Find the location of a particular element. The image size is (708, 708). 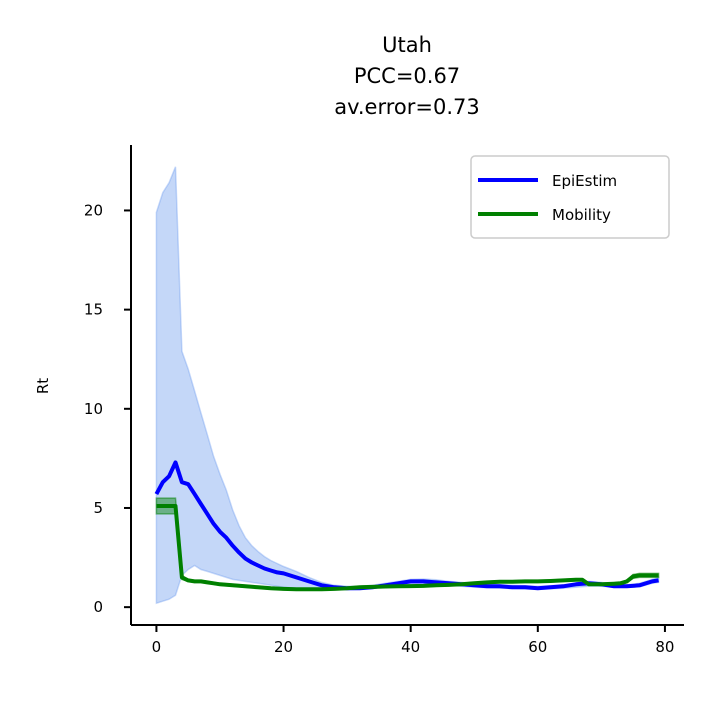

legend-label-epiestim: EpiEstim is located at coordinates (584, 181).